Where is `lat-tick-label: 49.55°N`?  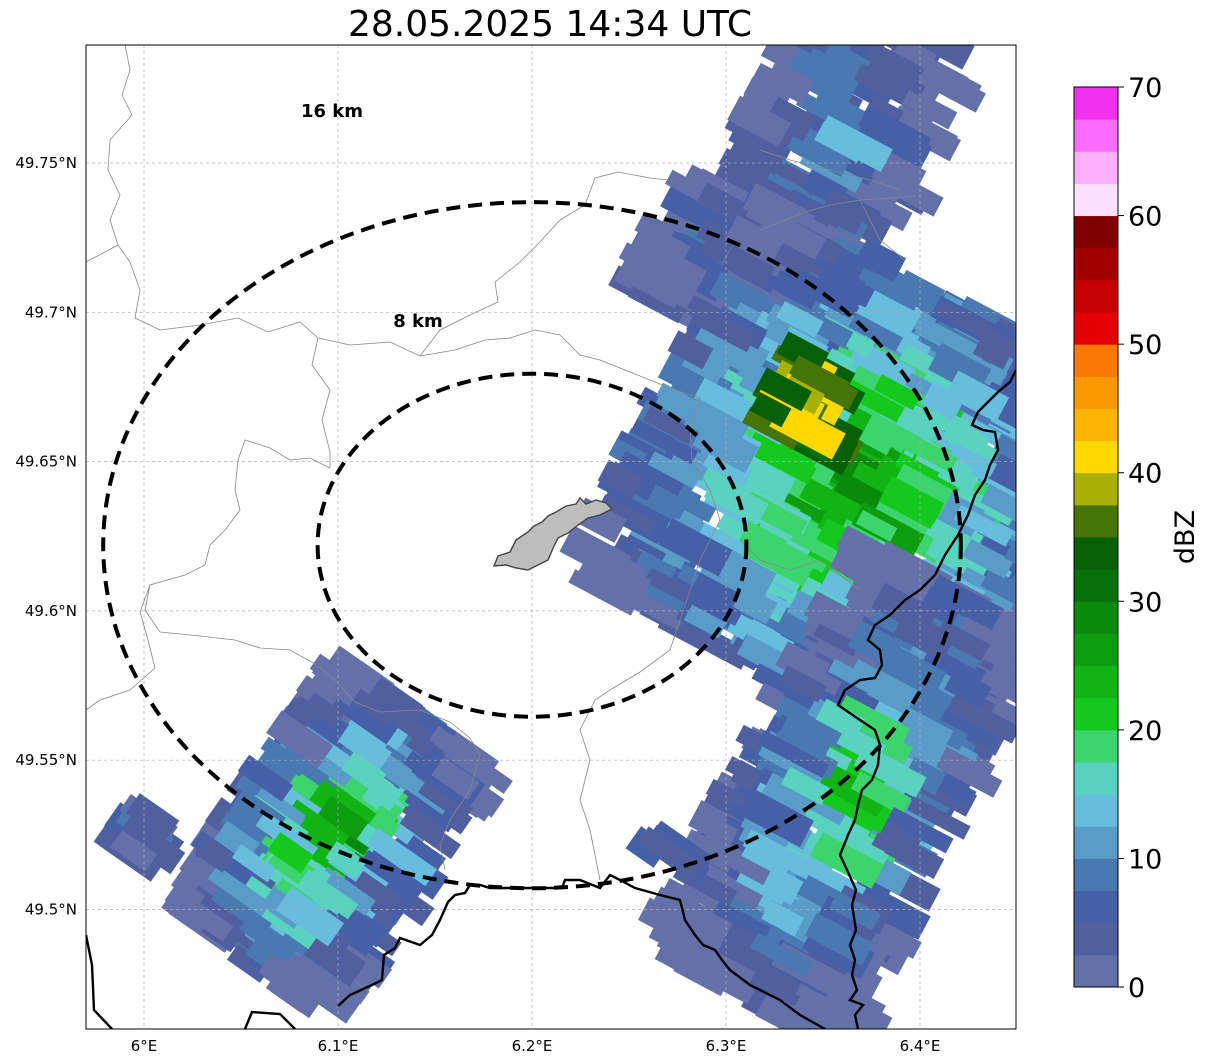
lat-tick-label: 49.55°N is located at coordinates (46, 760).